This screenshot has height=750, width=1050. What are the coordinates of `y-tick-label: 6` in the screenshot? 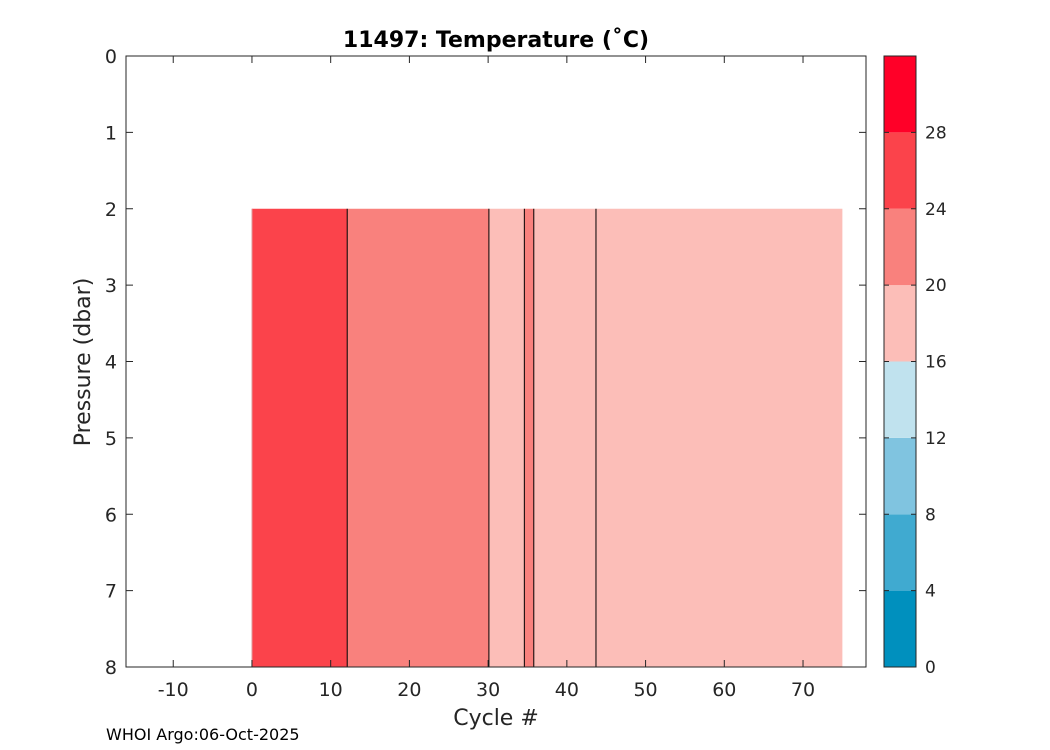 It's located at (111, 515).